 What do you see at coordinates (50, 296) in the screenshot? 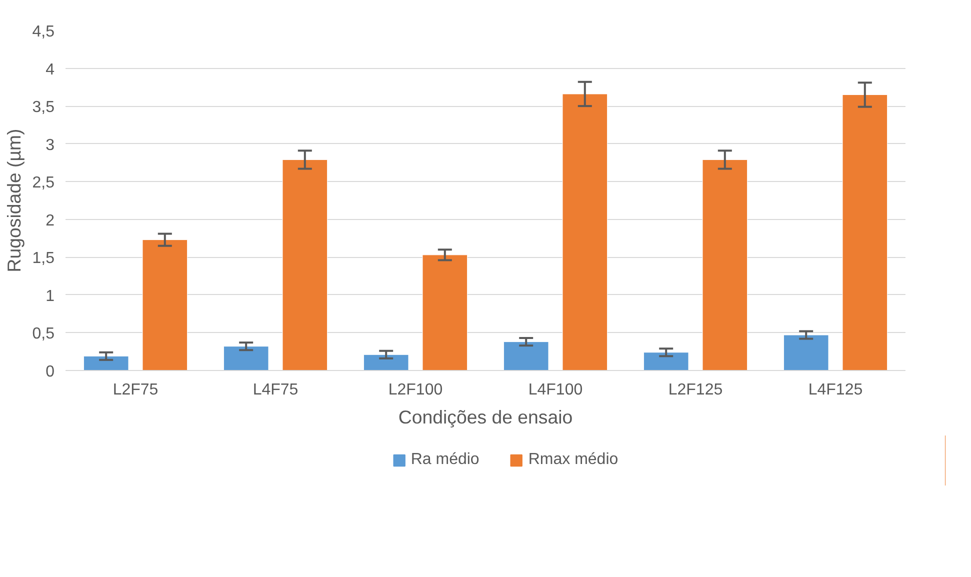
I see `y-tick-label: 1` at bounding box center [50, 296].